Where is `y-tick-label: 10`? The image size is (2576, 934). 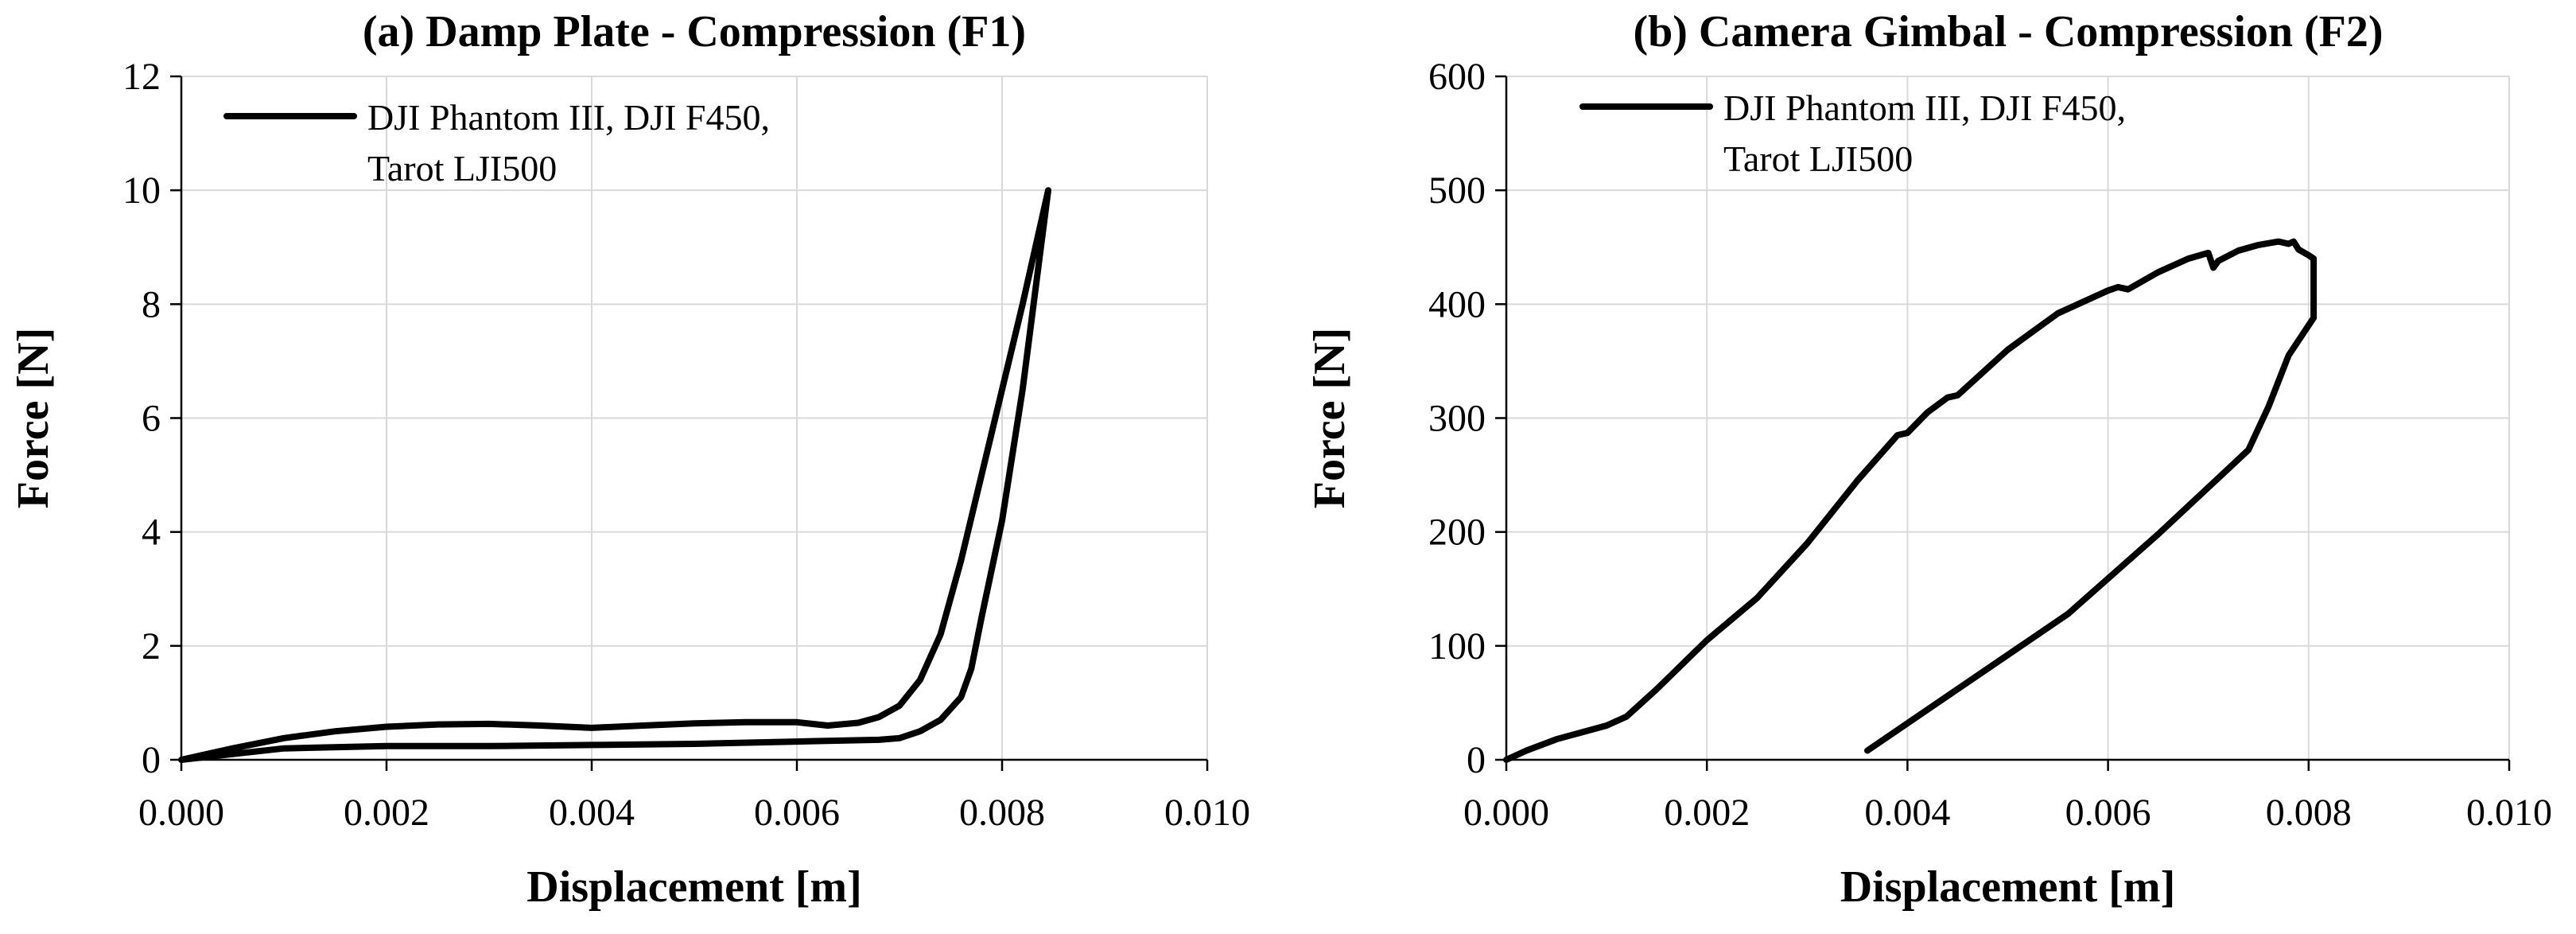
y-tick-label: 10 is located at coordinates (141, 190).